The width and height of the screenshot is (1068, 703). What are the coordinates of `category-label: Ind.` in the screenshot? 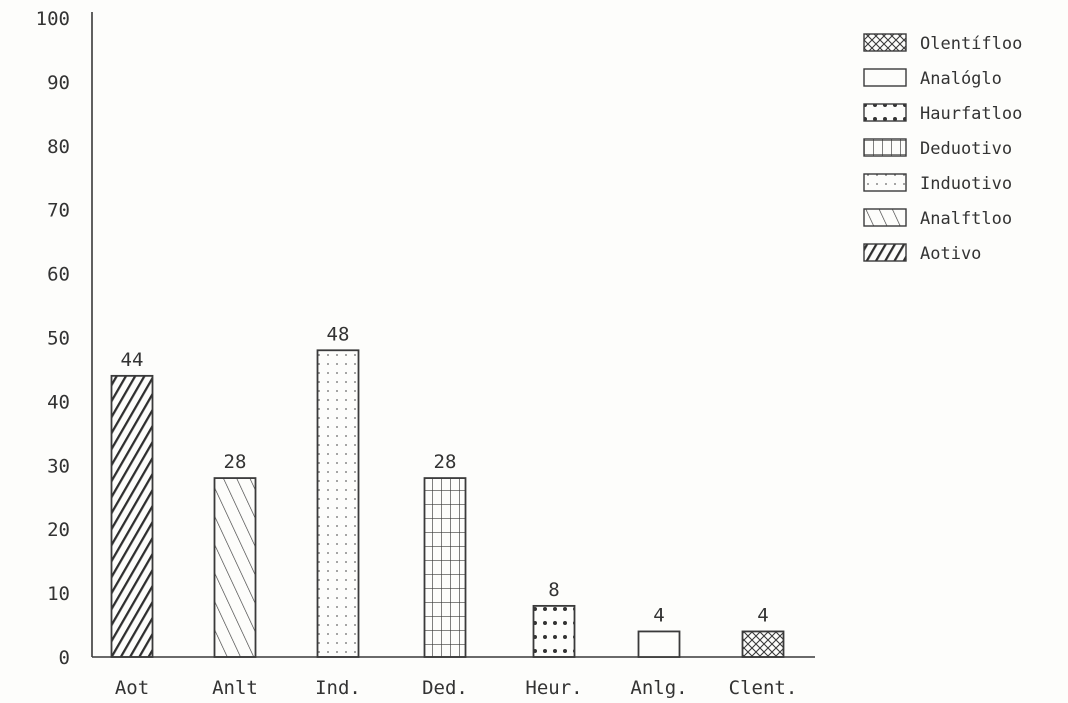 It's located at (338, 688).